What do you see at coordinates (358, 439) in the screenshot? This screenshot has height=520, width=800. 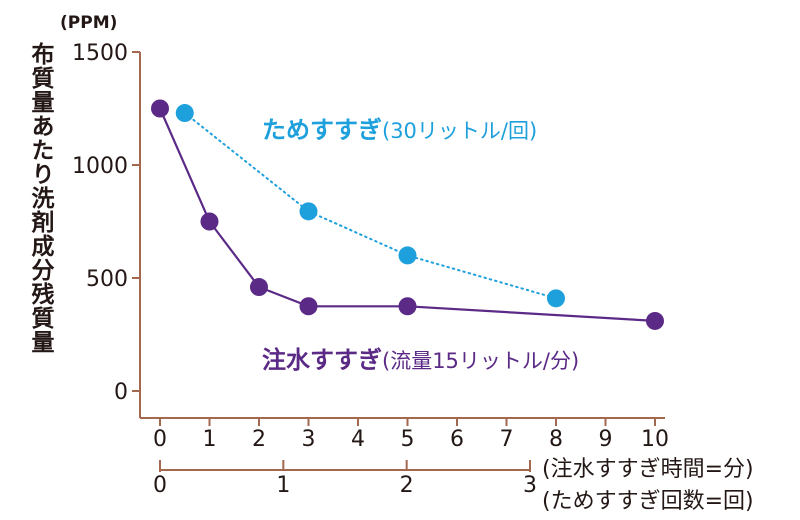 I see `x-tick-label: 4` at bounding box center [358, 439].